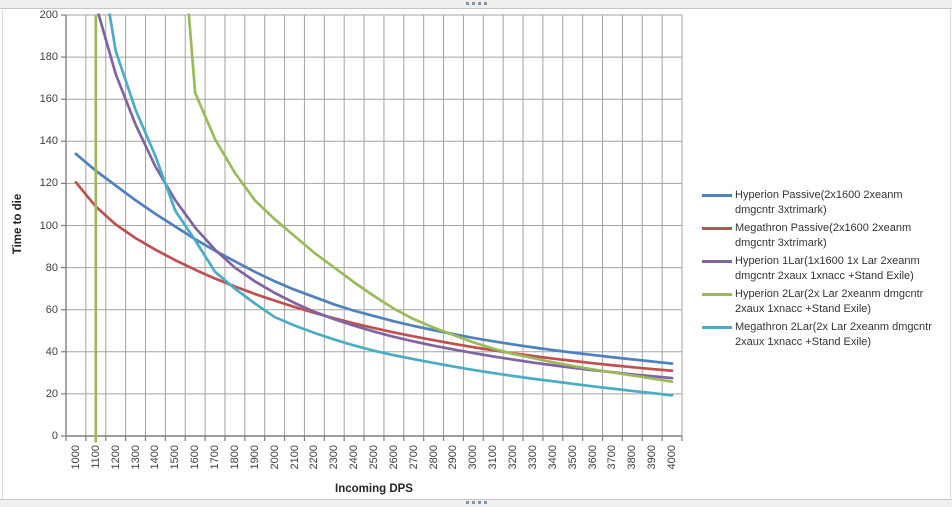 This screenshot has height=507, width=952. Describe the element at coordinates (51, 309) in the screenshot. I see `y-axis-tick-label: 60` at that location.